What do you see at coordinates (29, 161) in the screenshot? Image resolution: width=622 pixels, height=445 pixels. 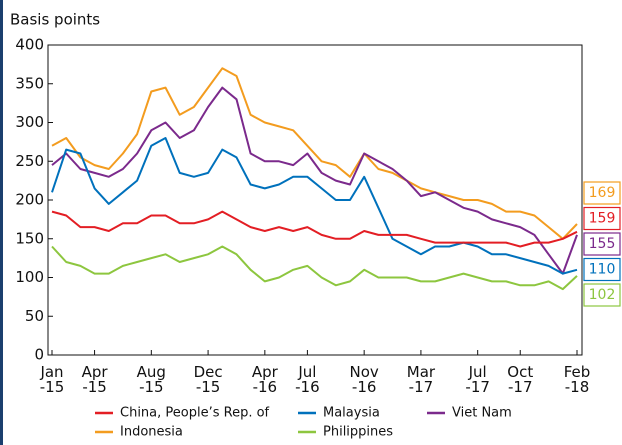 I see `y-tick-label: 250` at bounding box center [29, 161].